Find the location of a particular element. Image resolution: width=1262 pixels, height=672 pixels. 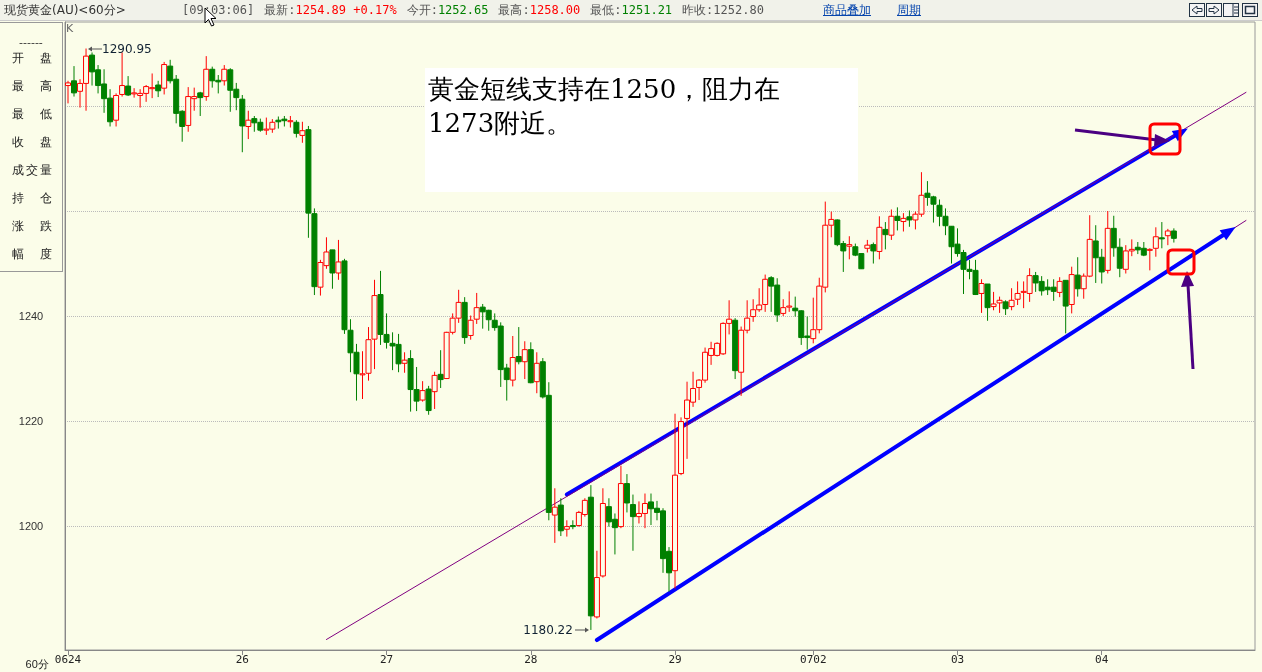

text: 昨收:1252.80 is located at coordinates (723, 10).